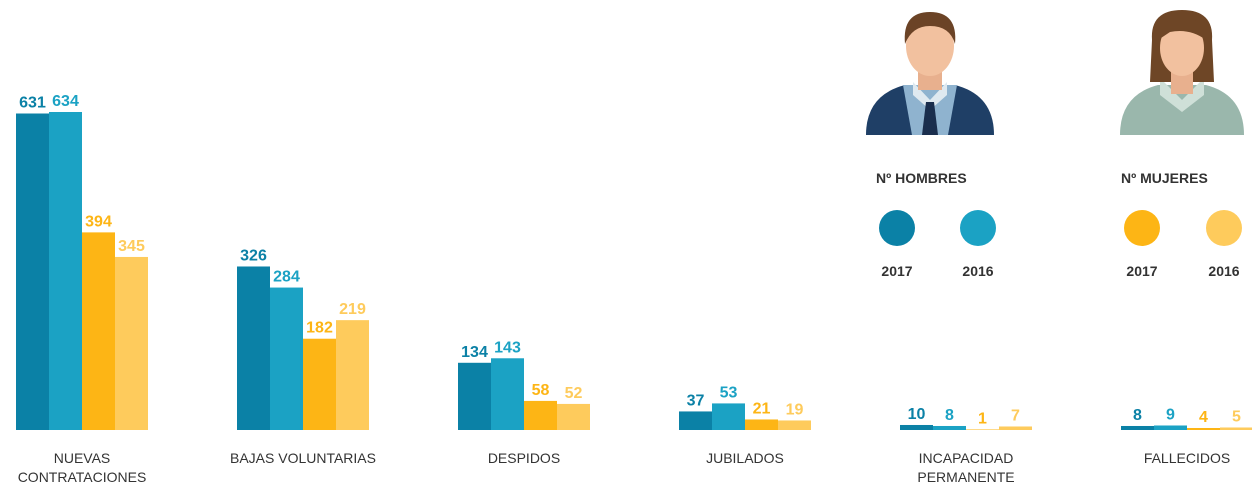  I want to click on category-label: FALLECIDOS, so click(1187, 458).